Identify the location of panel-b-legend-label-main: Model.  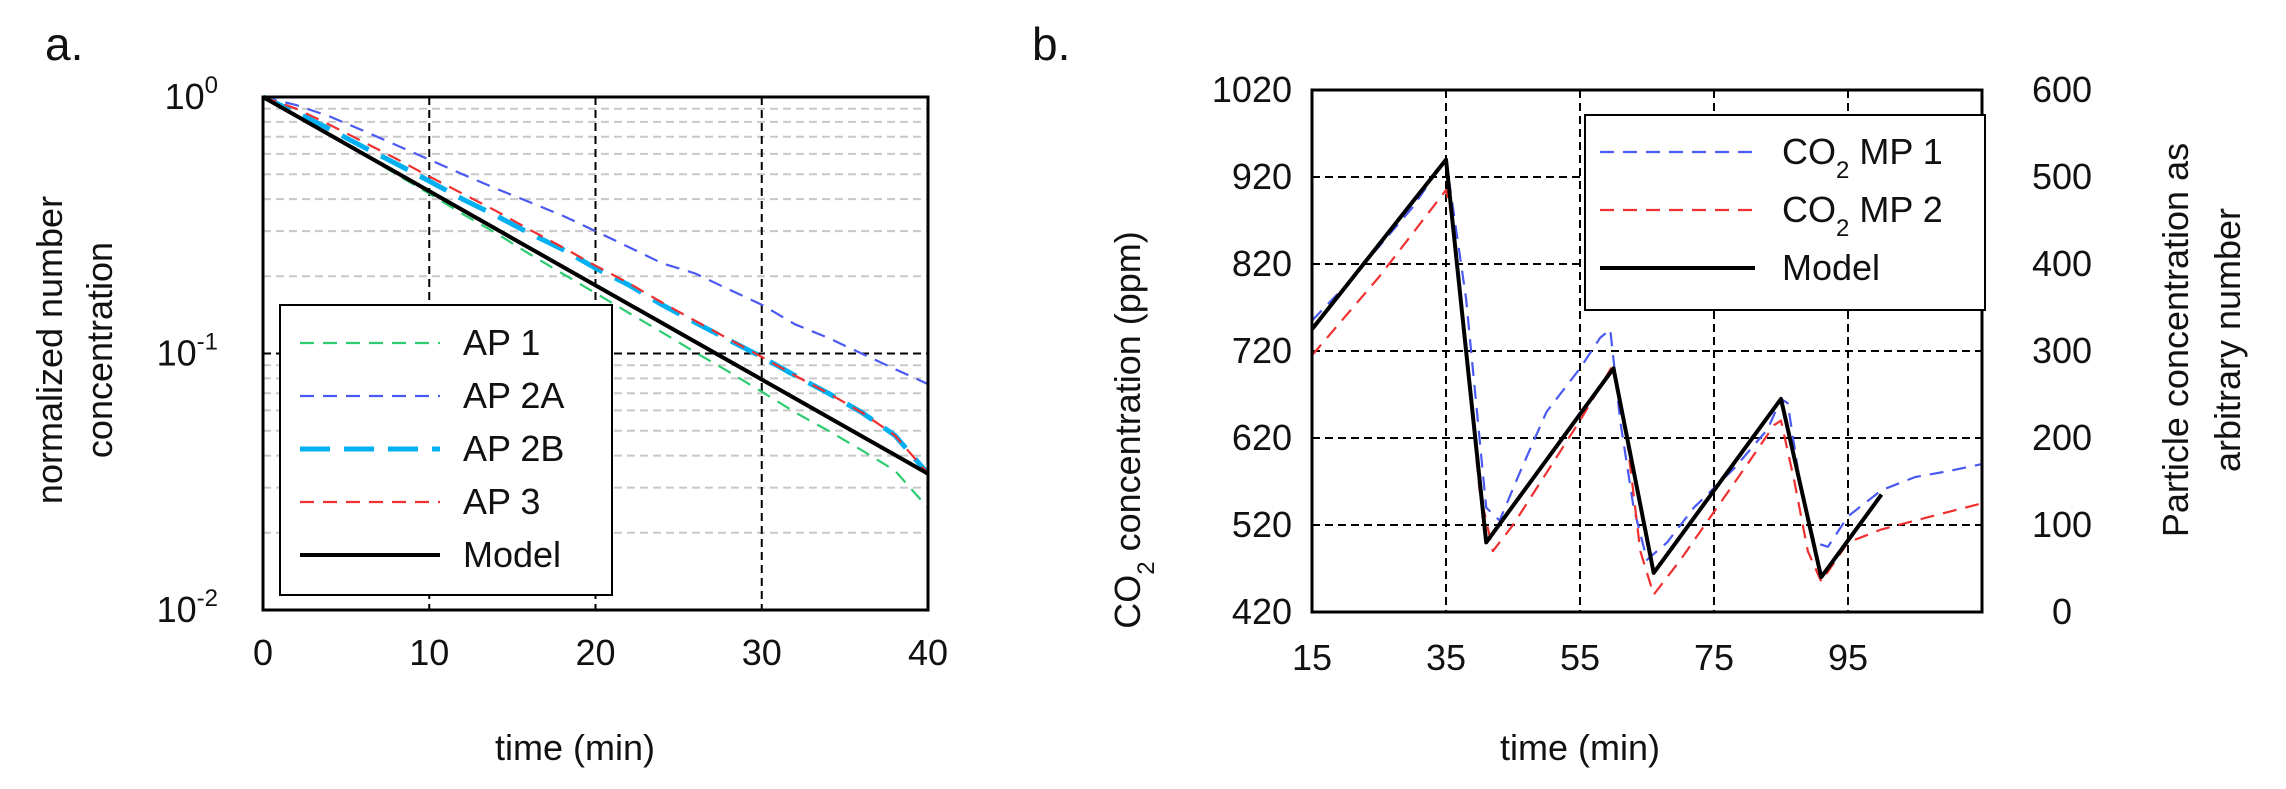
(1831, 267).